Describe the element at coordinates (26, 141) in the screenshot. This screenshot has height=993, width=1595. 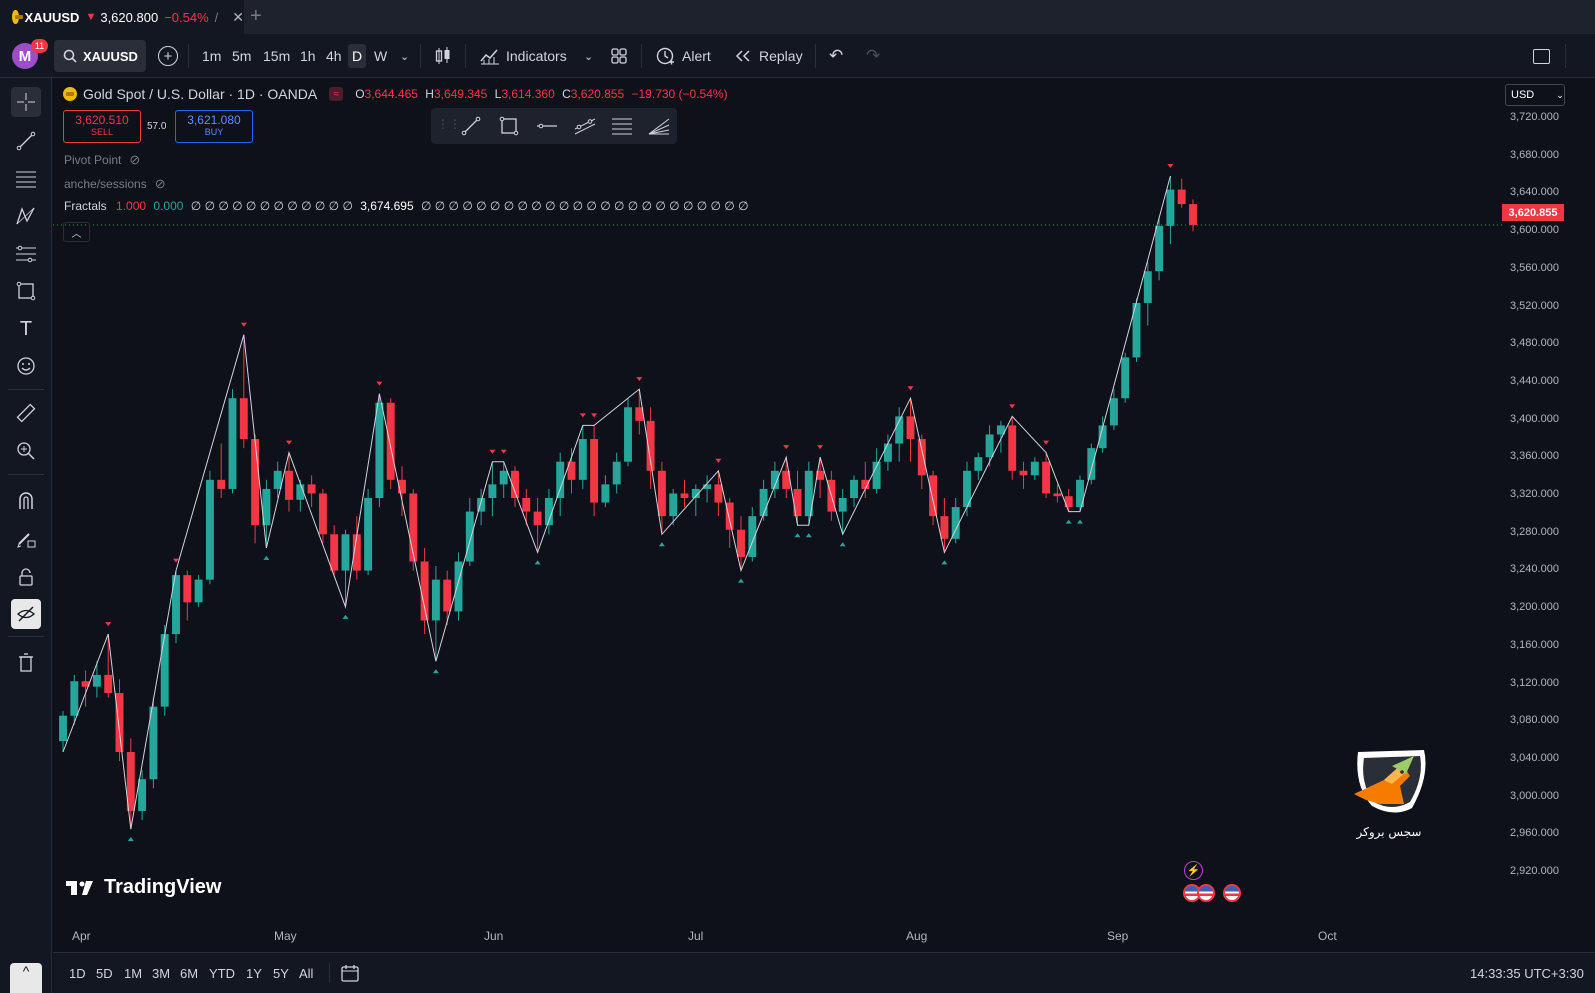
I see `trend-line-icon` at that location.